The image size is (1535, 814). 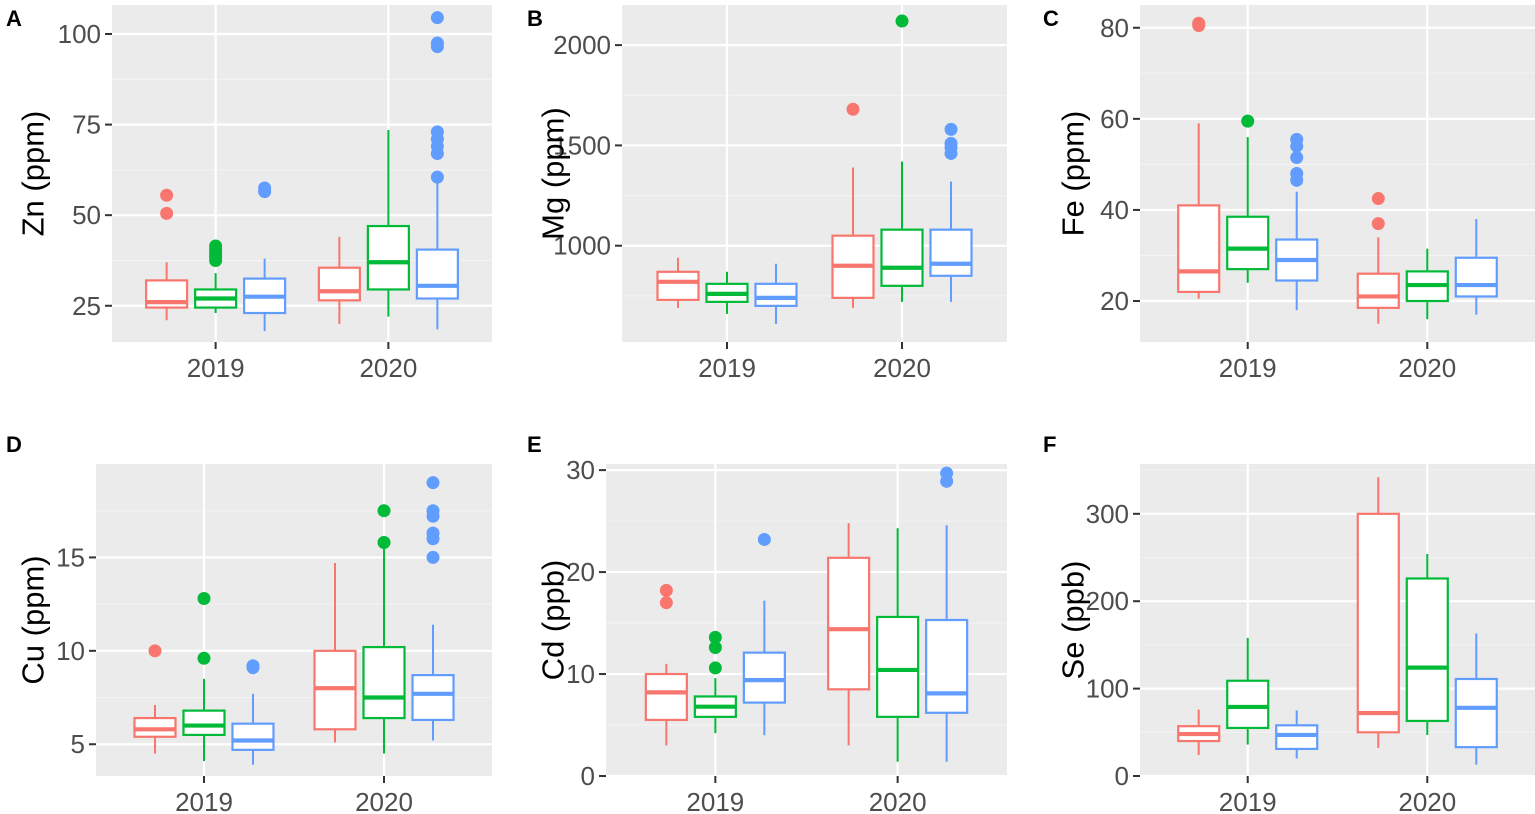 I want to click on panel-a: 25 50 75 100 2019 2020 A Zn (ppm), so click(x=249, y=194).